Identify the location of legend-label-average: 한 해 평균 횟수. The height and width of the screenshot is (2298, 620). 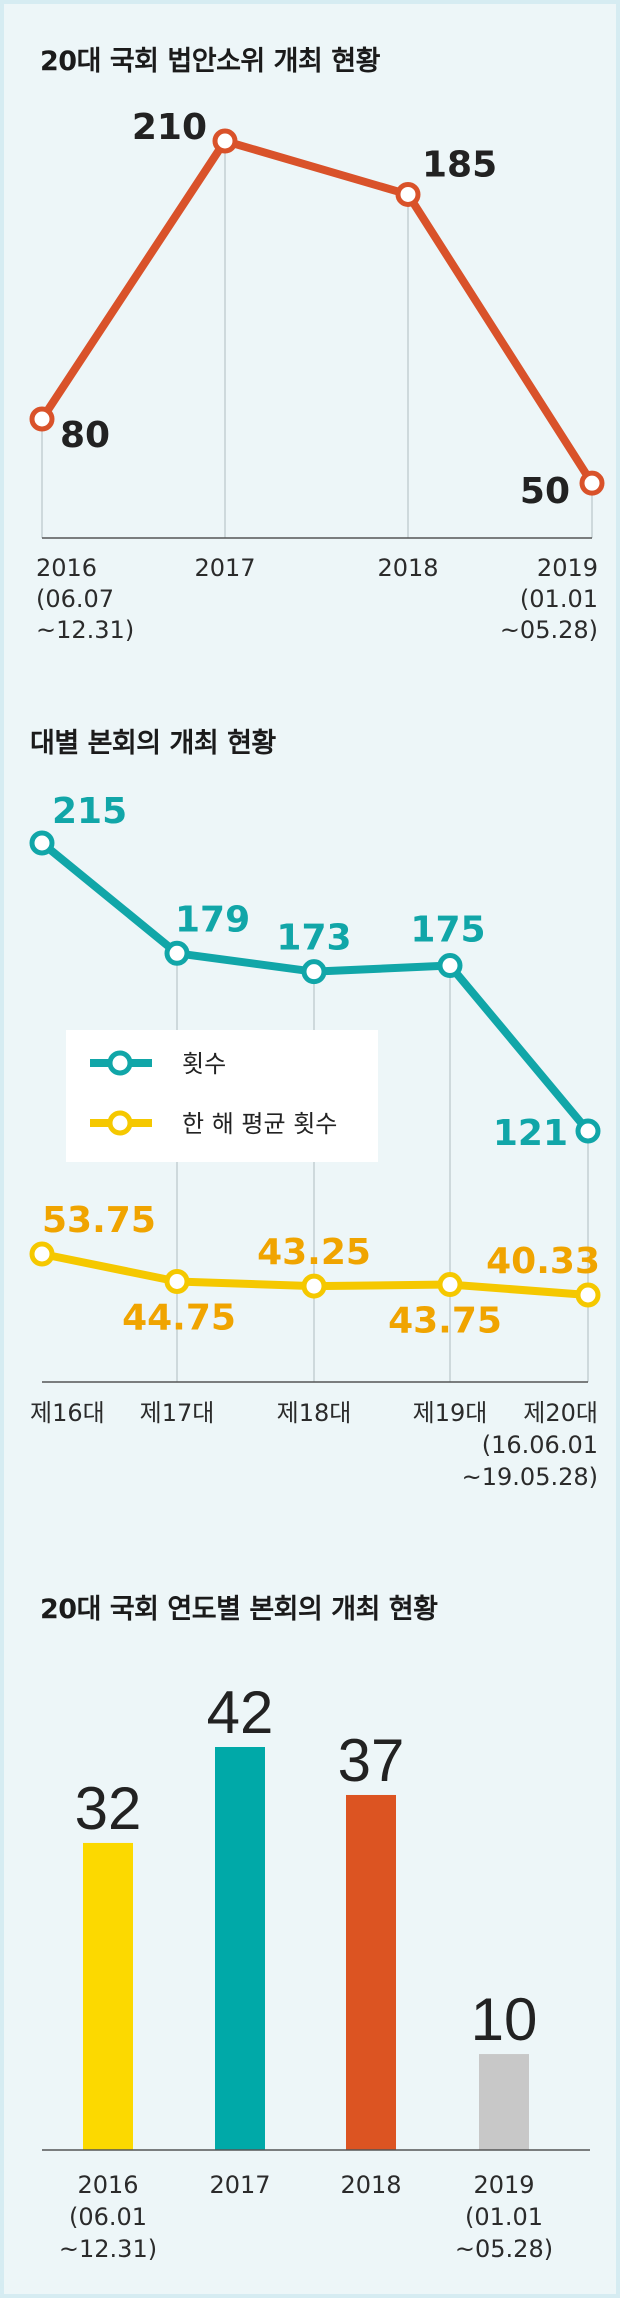
(259, 1124).